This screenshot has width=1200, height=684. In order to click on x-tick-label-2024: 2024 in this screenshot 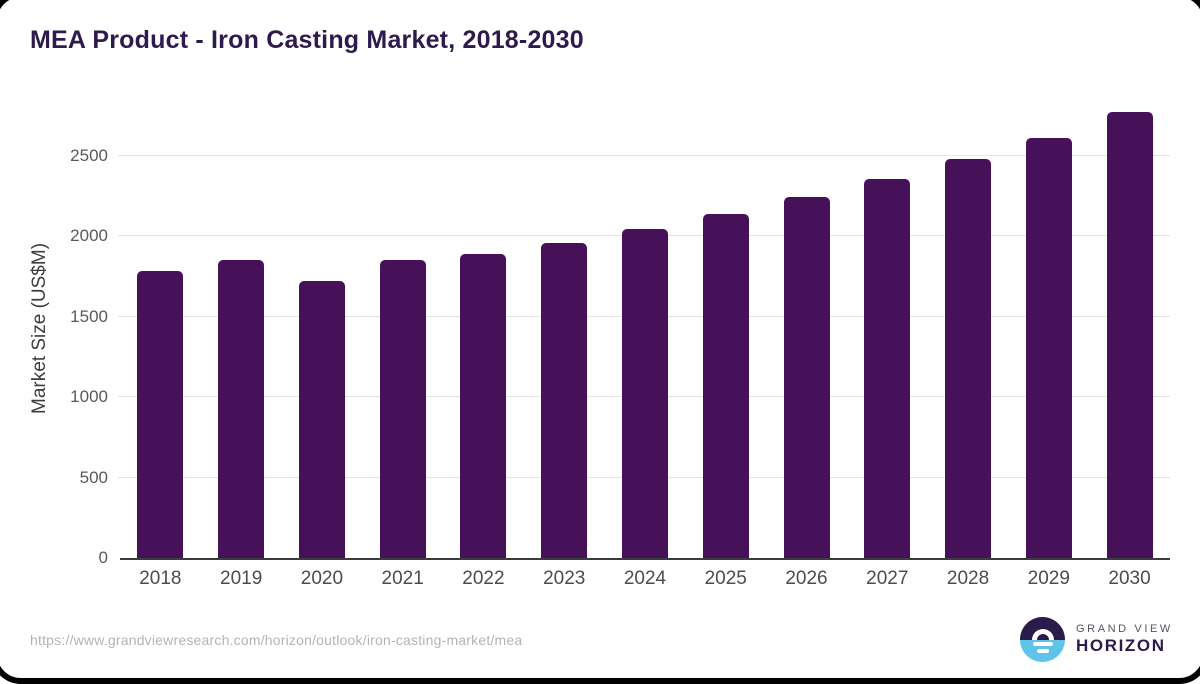, I will do `click(645, 578)`.